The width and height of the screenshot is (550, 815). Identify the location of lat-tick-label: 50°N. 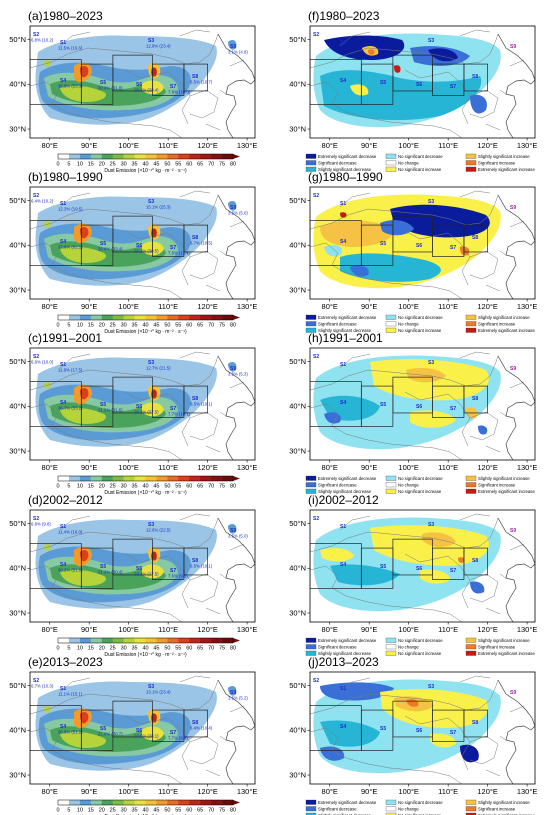
(17, 685).